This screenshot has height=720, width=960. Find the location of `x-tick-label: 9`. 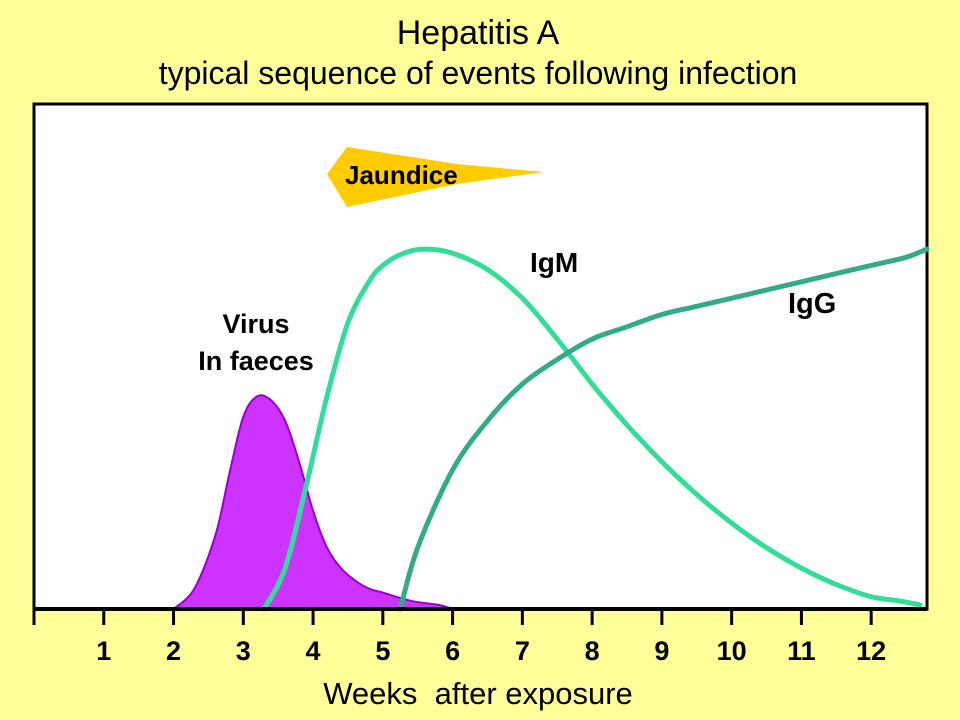

x-tick-label: 9 is located at coordinates (661, 651).